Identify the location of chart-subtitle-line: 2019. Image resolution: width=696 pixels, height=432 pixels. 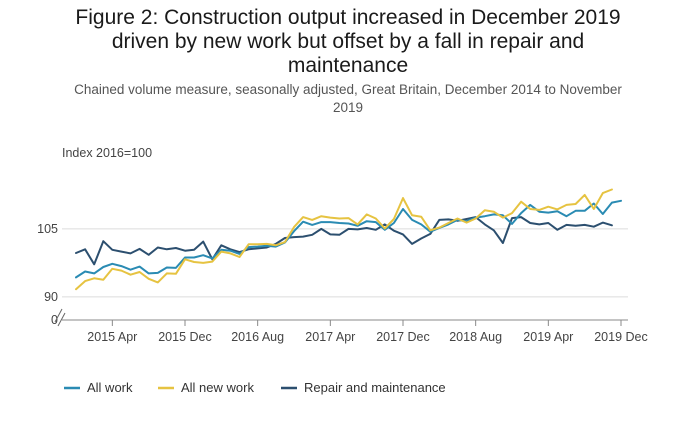
(348, 107).